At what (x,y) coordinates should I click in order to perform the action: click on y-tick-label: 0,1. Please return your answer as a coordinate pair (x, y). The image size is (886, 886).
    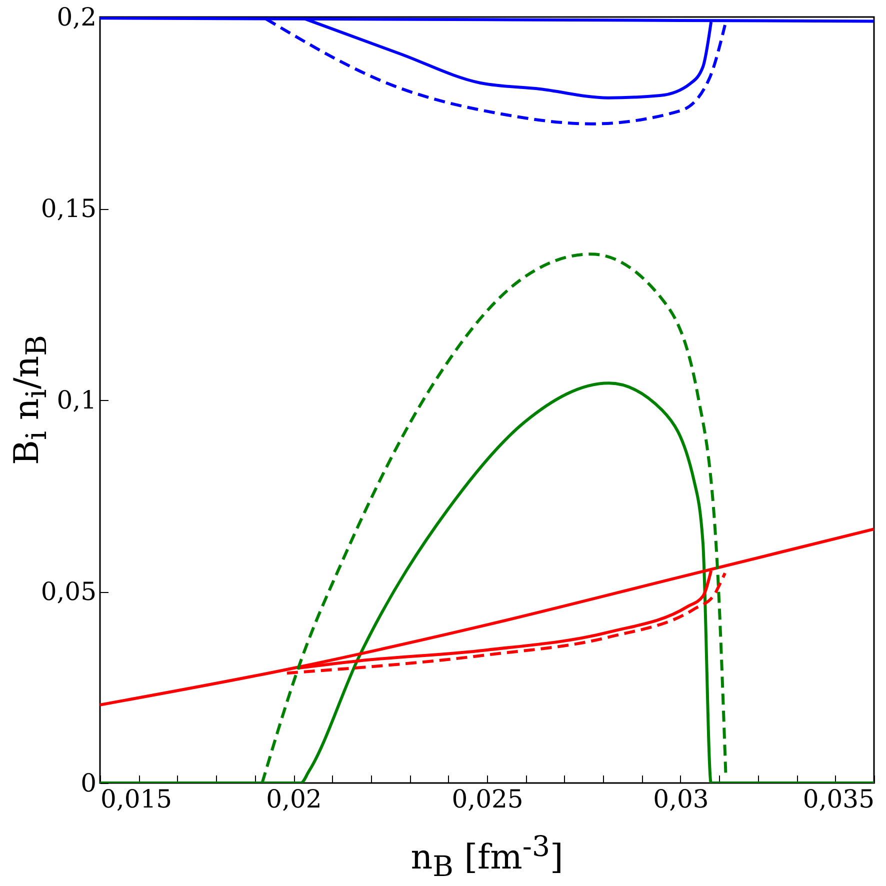
    Looking at the image, I should click on (76, 400).